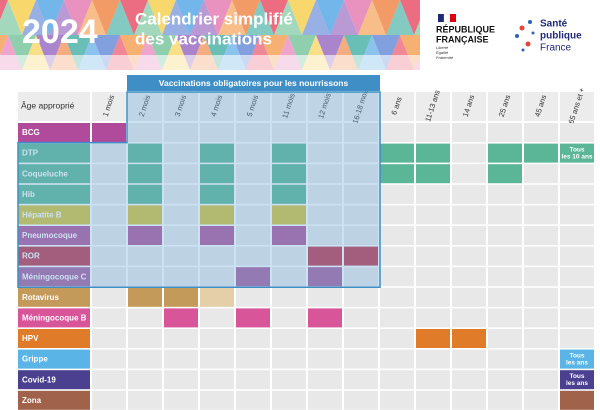  I want to click on row-label: Hib, so click(28, 194).